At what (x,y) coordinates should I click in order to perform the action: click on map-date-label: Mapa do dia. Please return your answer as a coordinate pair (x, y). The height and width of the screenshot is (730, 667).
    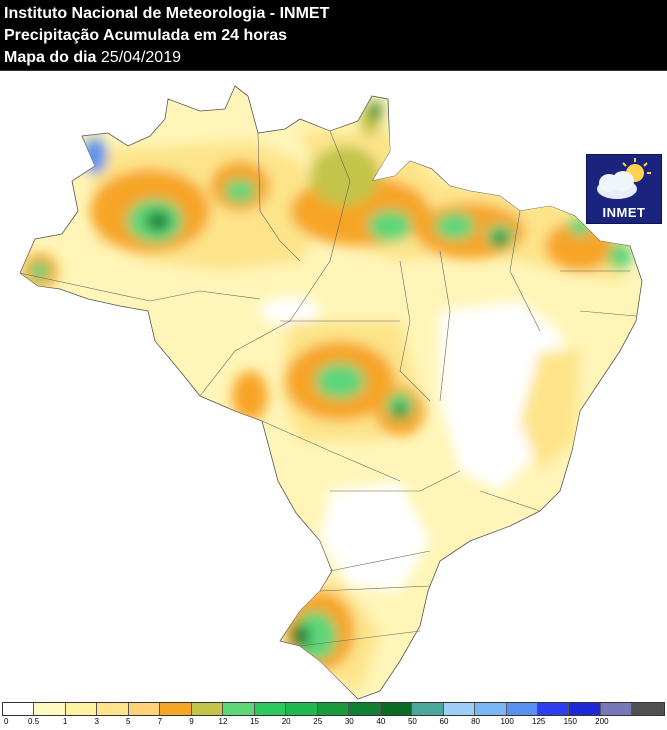
    Looking at the image, I should click on (50, 57).